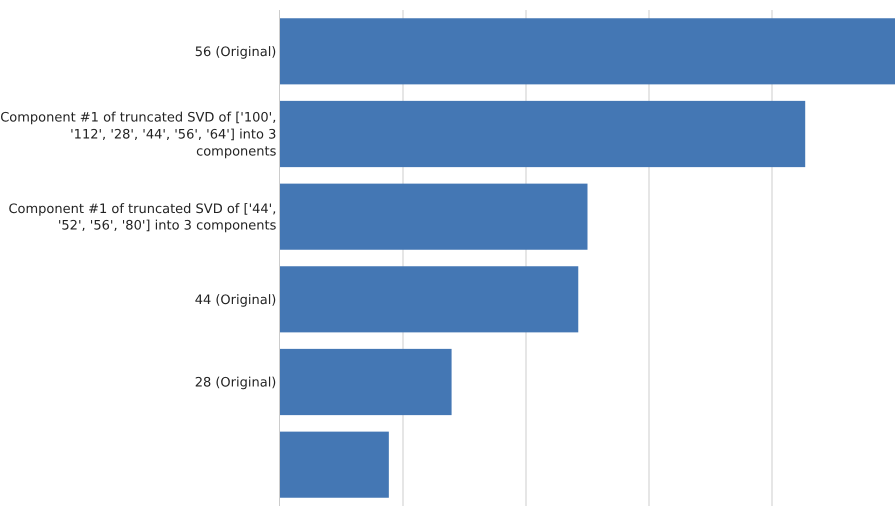 The height and width of the screenshot is (516, 895). Describe the element at coordinates (142, 218) in the screenshot. I see `y-tick-label: Component #1 of truncated SVD of ['44', '52', '56', '80'] into 3 components` at that location.